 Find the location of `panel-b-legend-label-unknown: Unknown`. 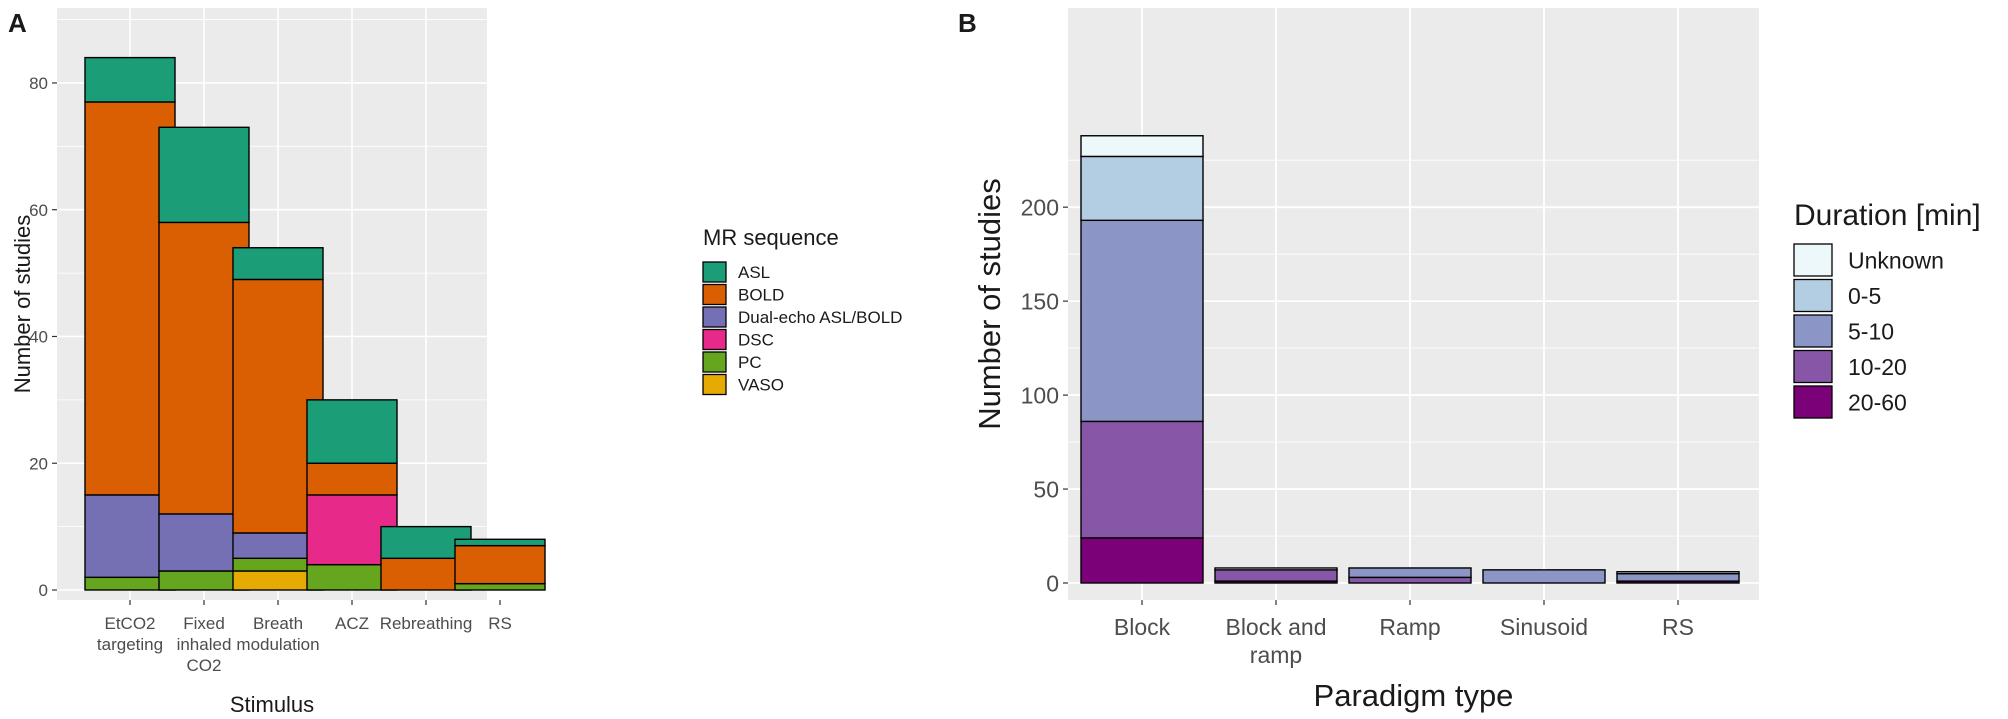

panel-b-legend-label-unknown: Unknown is located at coordinates (1896, 260).